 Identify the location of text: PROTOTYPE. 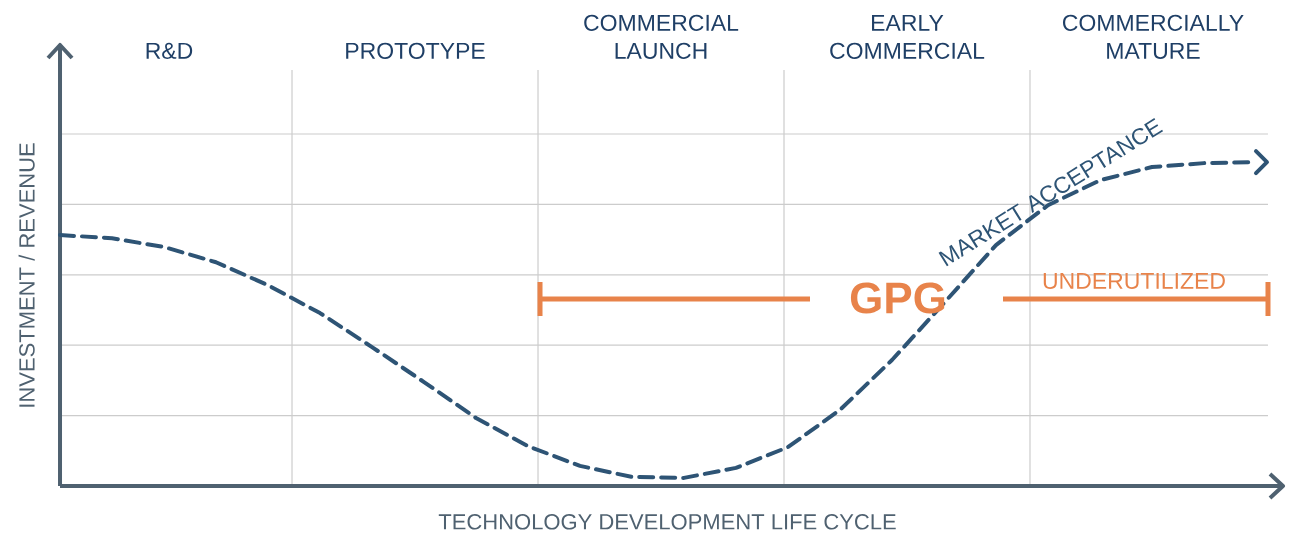
(415, 50).